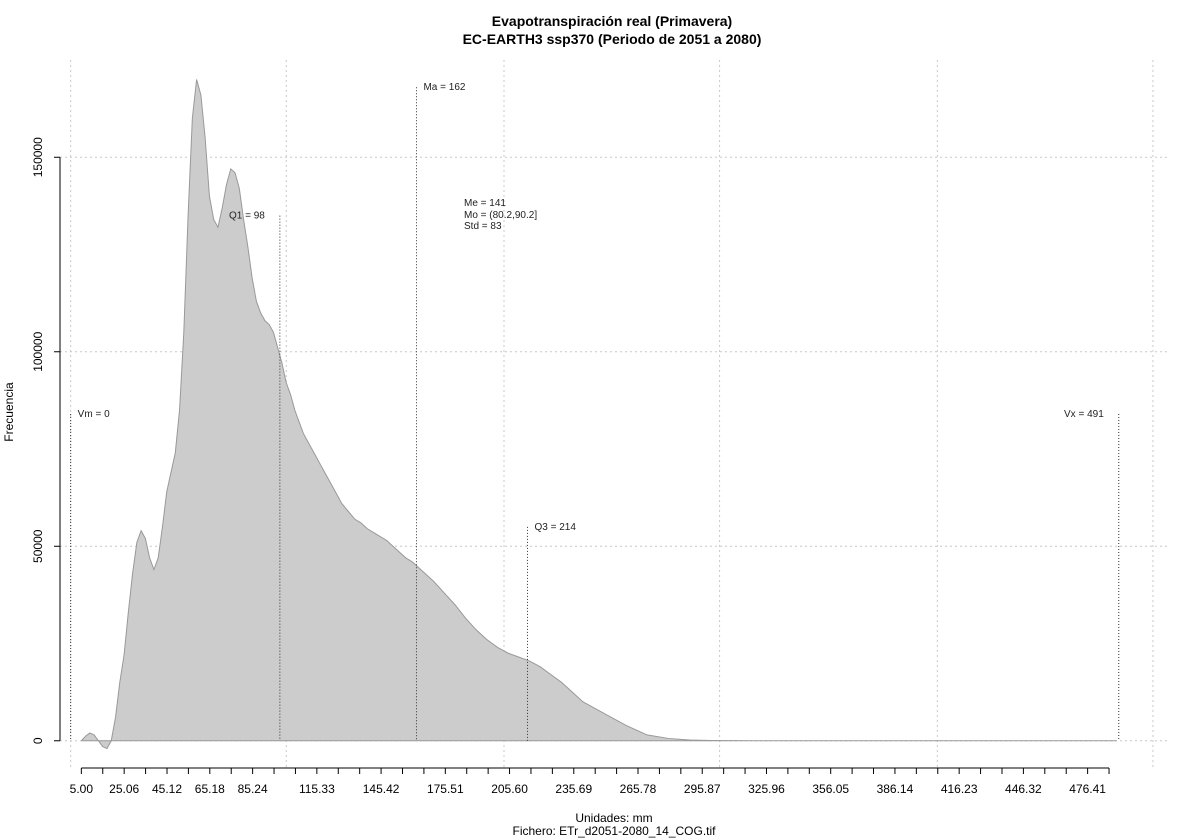  Describe the element at coordinates (82, 789) in the screenshot. I see `x-tick-label-0: 5.00` at that location.